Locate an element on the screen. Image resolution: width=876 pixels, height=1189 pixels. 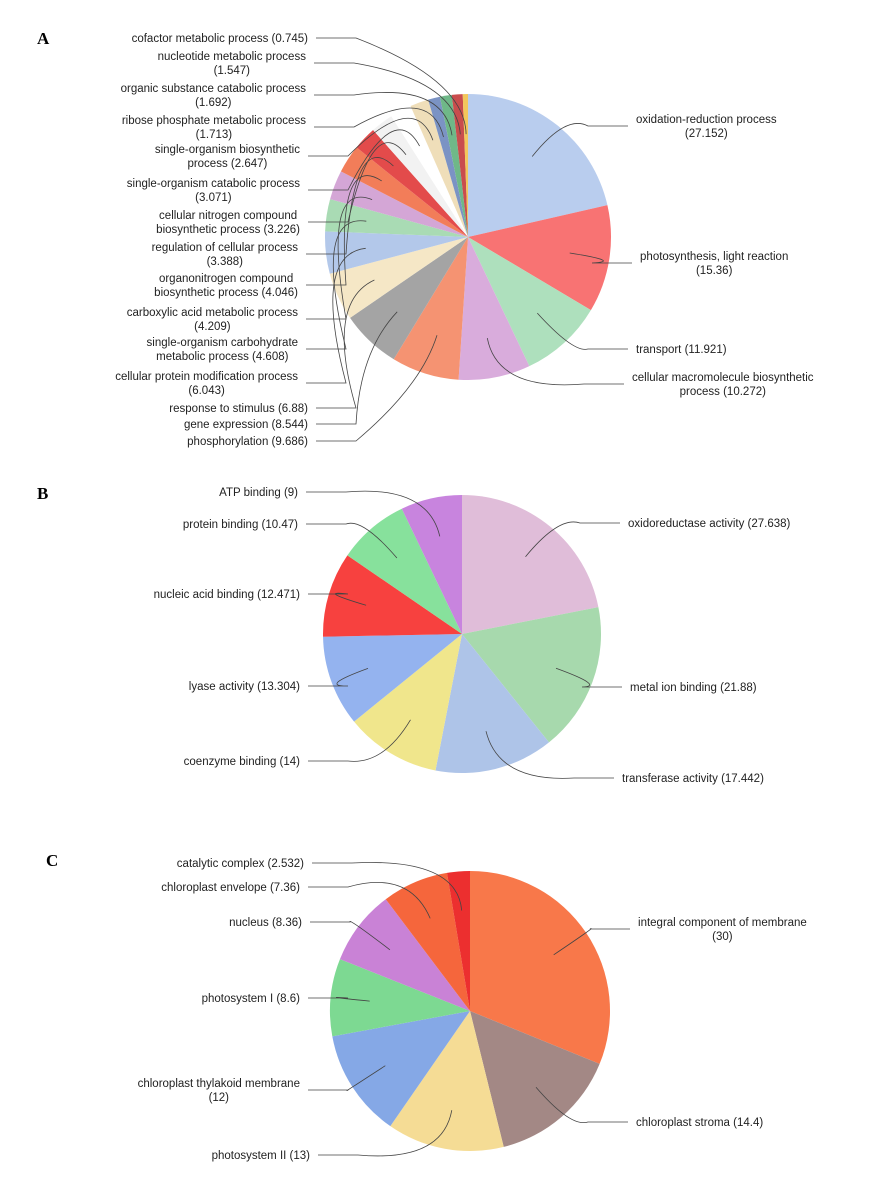
pie-slice-photosystem-i is located at coordinates (399, 998).